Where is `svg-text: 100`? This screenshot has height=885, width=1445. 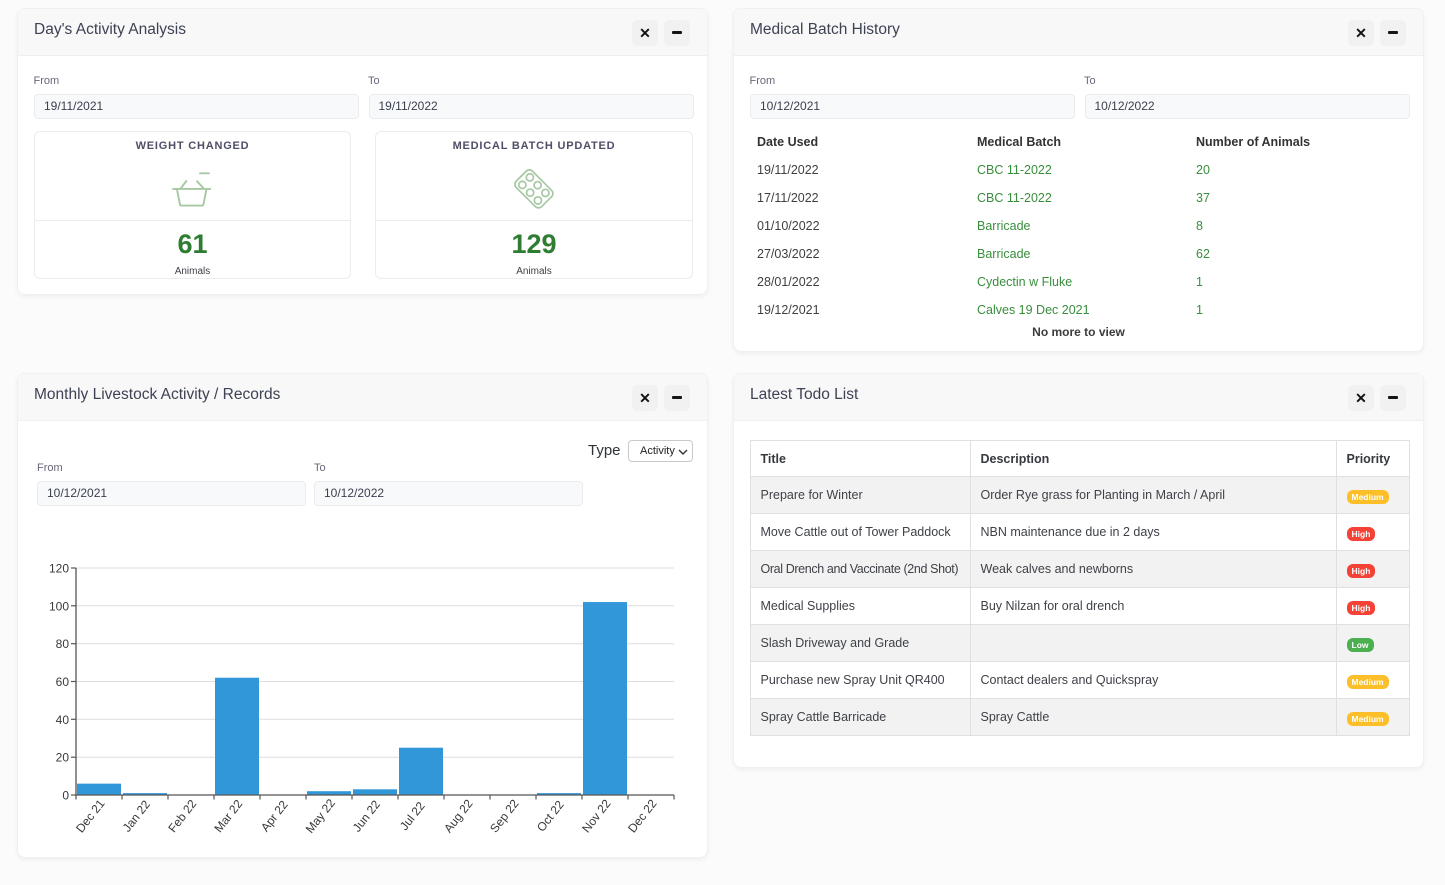 svg-text: 100 is located at coordinates (59, 606).